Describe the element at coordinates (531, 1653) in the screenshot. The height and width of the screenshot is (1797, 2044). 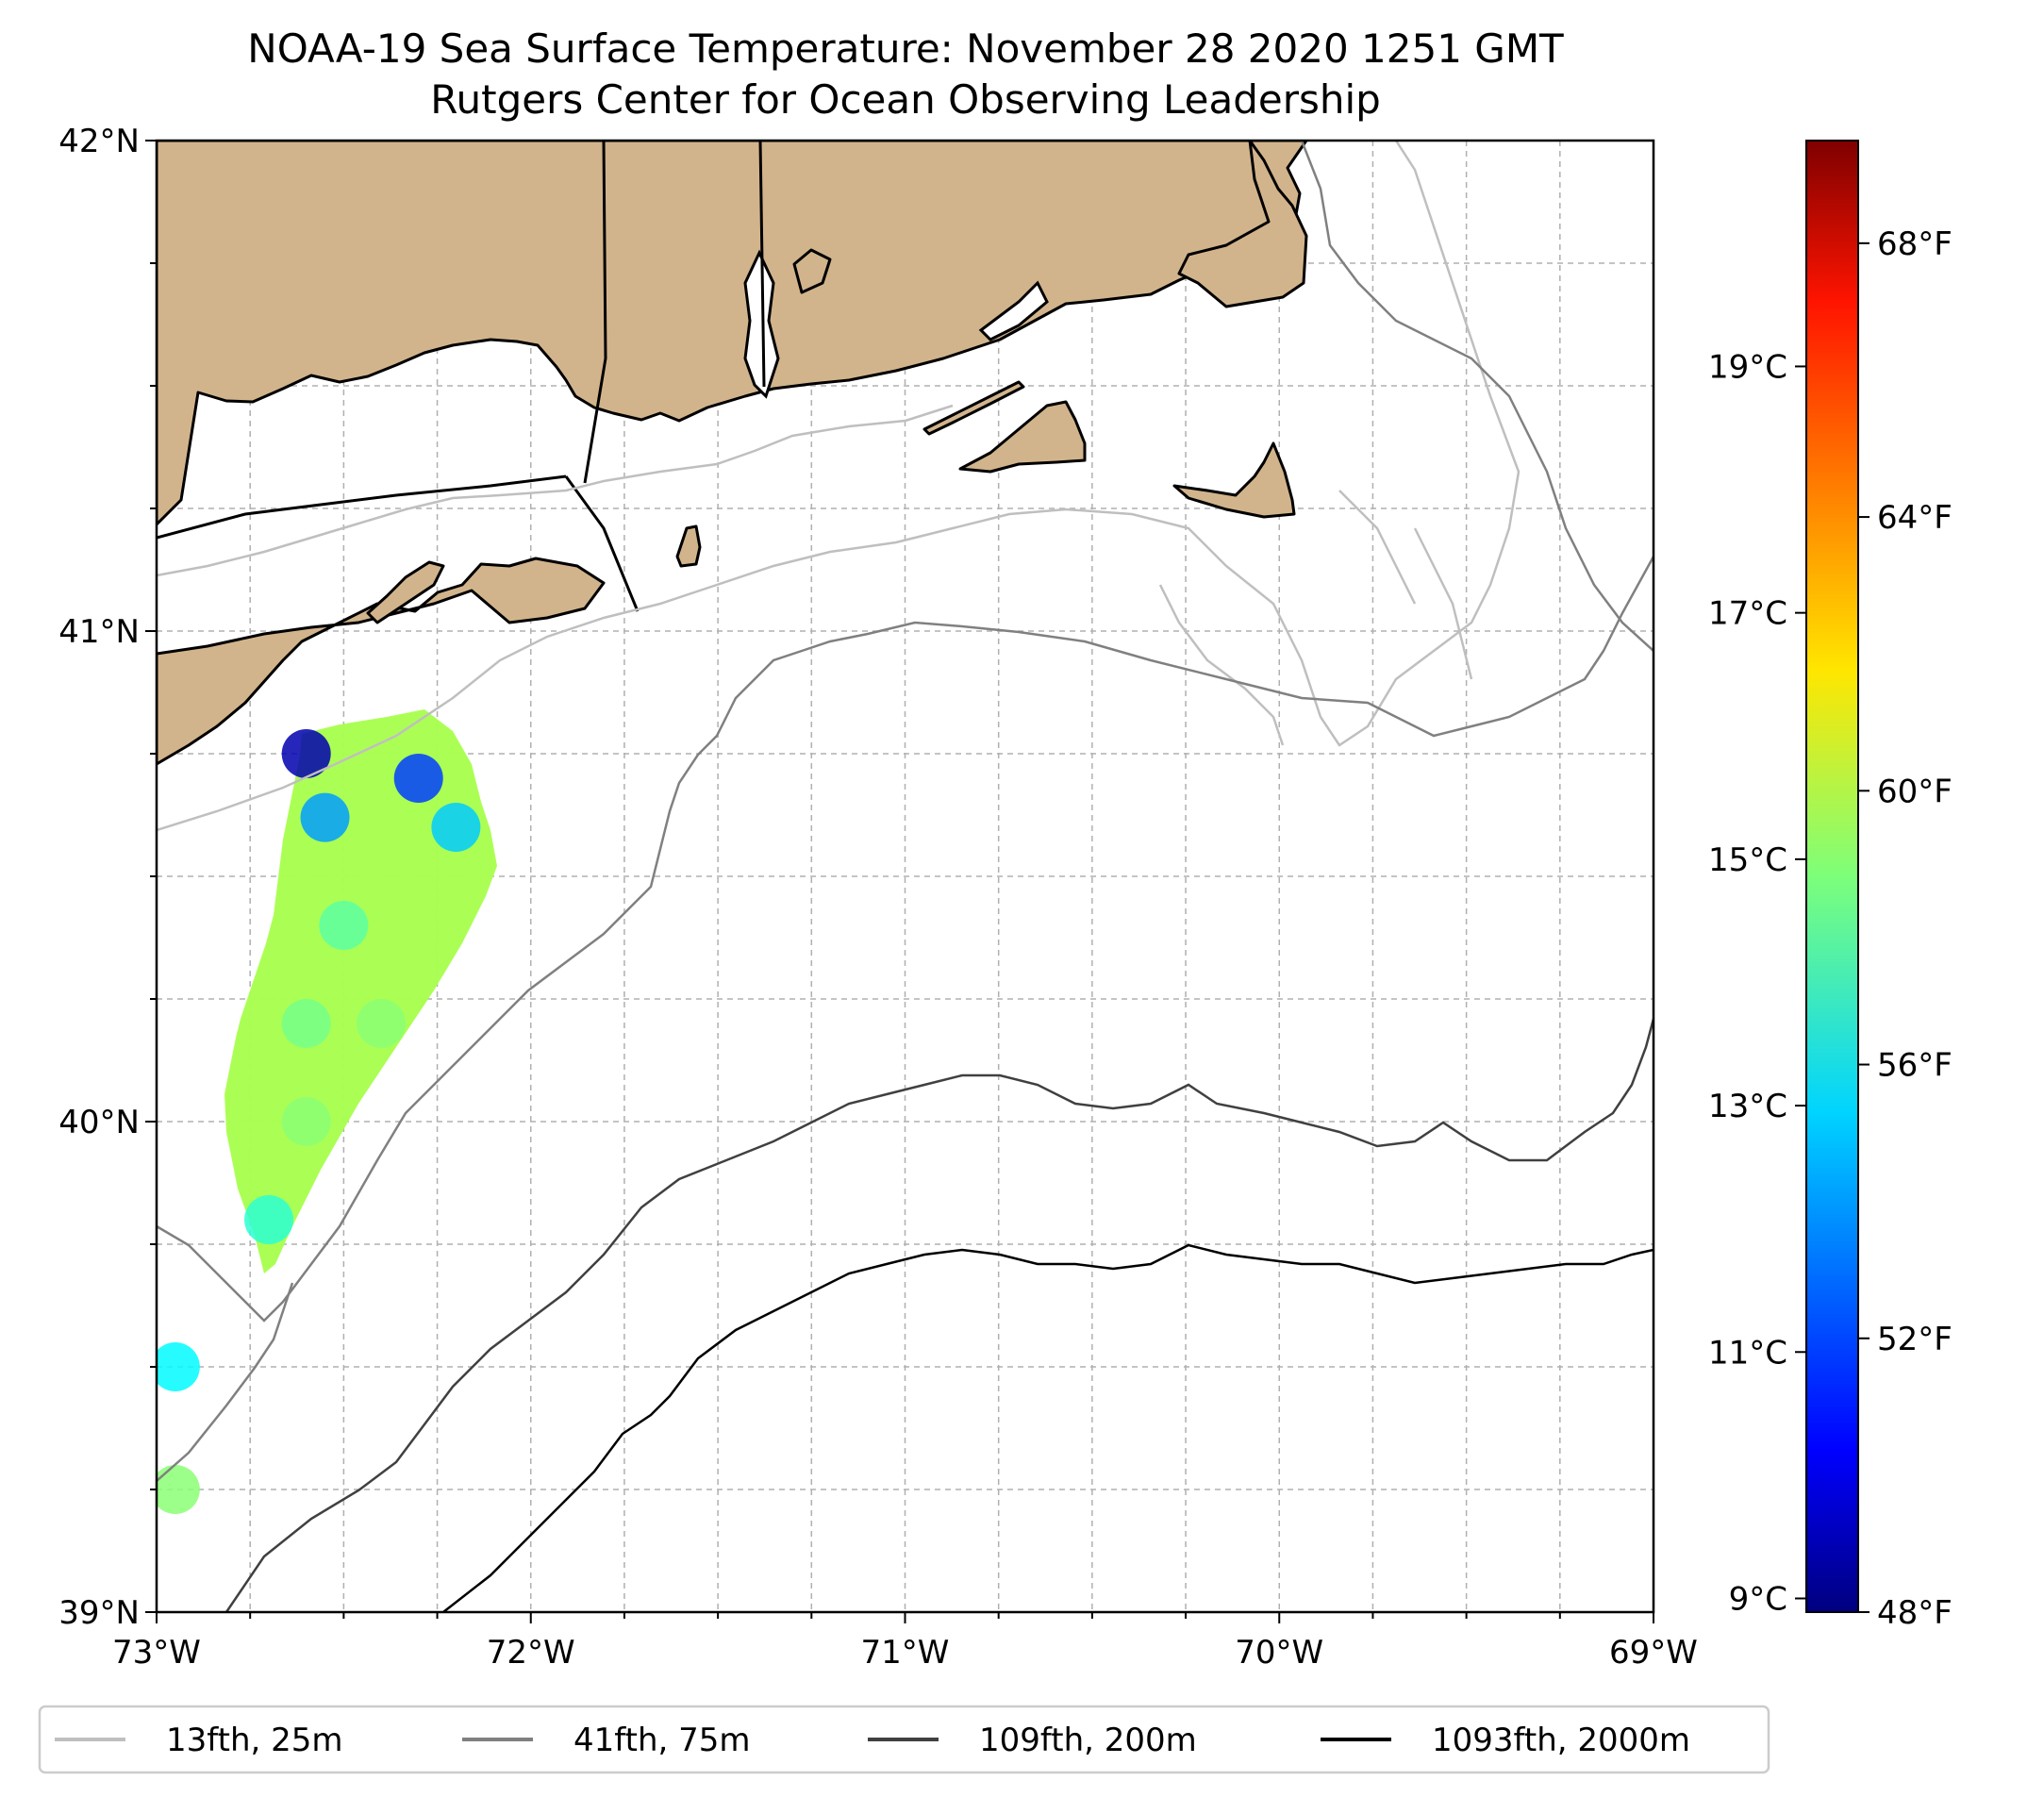
I see `lon-tick-label: 72°W` at that location.